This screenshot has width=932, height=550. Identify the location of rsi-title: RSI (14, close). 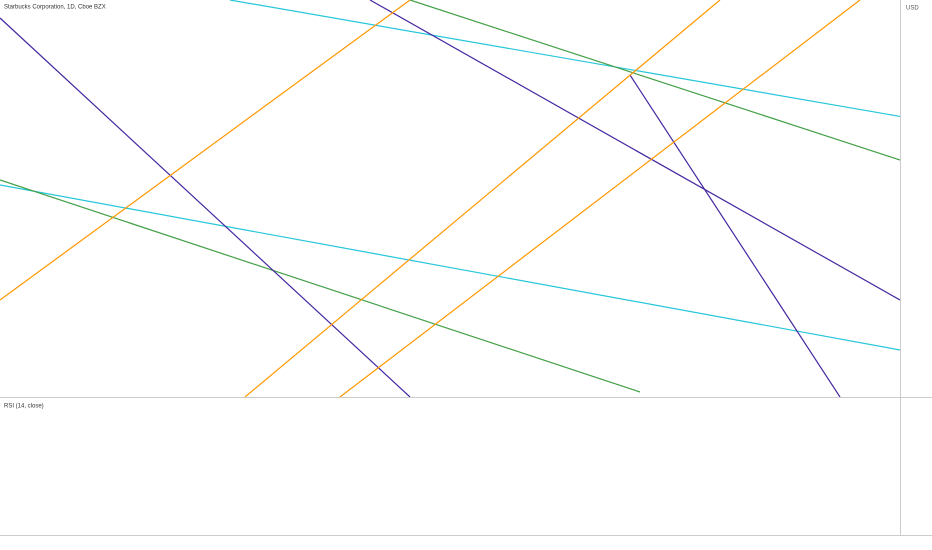
(24, 407).